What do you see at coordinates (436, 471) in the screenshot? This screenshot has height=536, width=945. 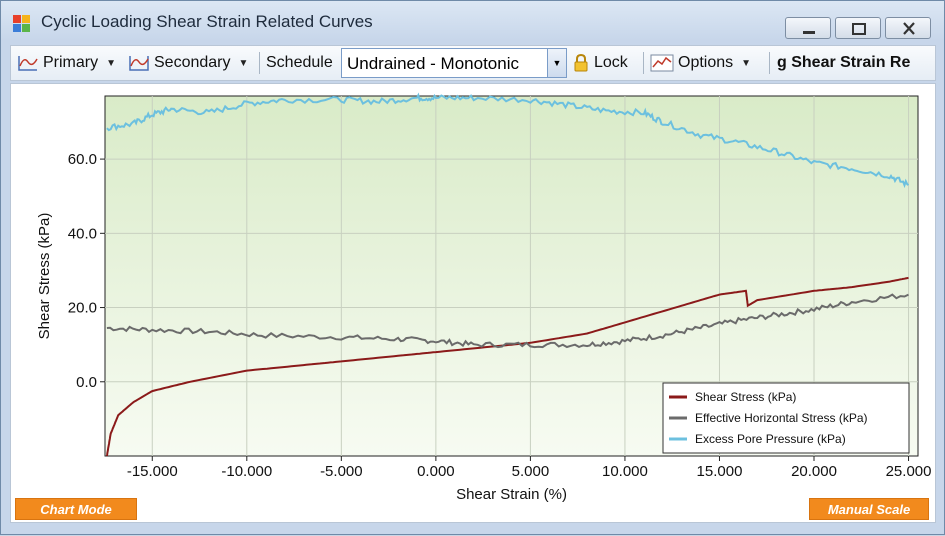 I see `x-tick-label: 0.000` at bounding box center [436, 471].